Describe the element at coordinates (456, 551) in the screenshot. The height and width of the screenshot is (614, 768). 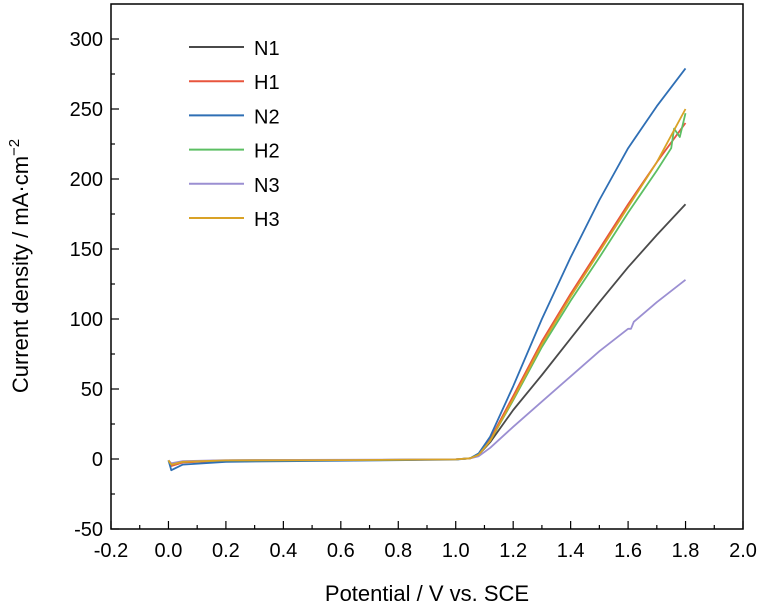
I see `x-tick-label: 1.0` at that location.